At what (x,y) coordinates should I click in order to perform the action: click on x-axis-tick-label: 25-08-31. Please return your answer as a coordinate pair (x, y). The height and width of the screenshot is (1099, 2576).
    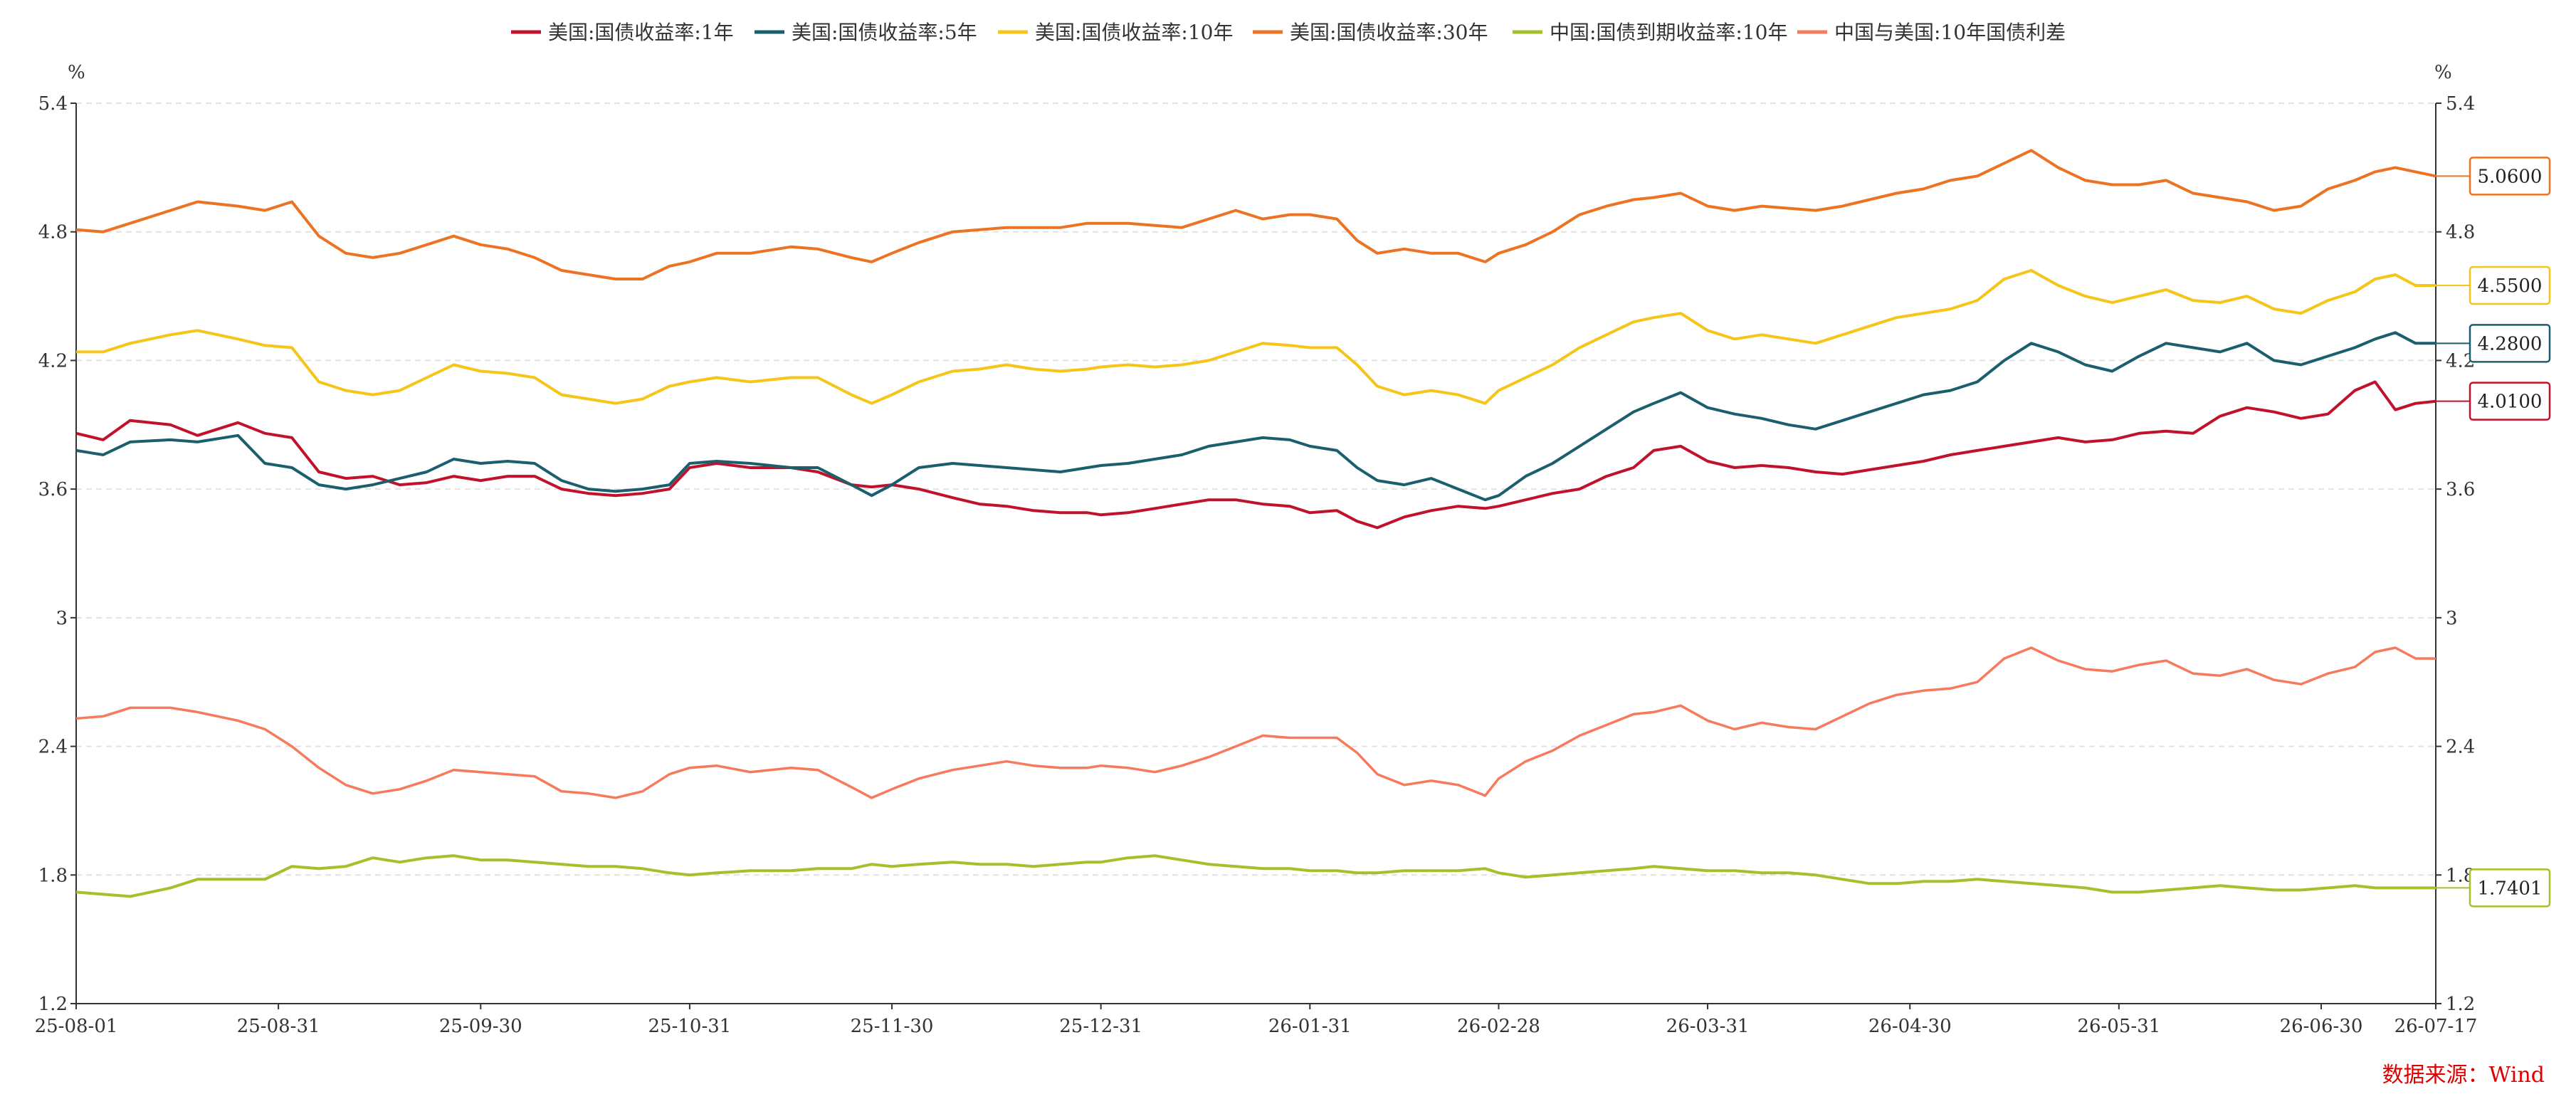
    Looking at the image, I should click on (278, 1026).